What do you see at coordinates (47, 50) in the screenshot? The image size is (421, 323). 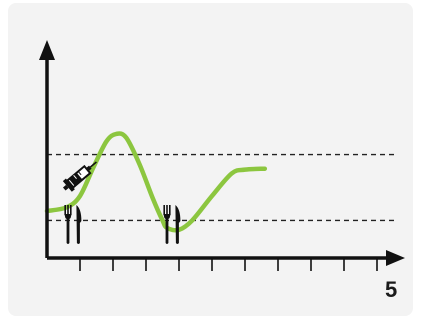 I see `y-axis-arrow` at bounding box center [47, 50].